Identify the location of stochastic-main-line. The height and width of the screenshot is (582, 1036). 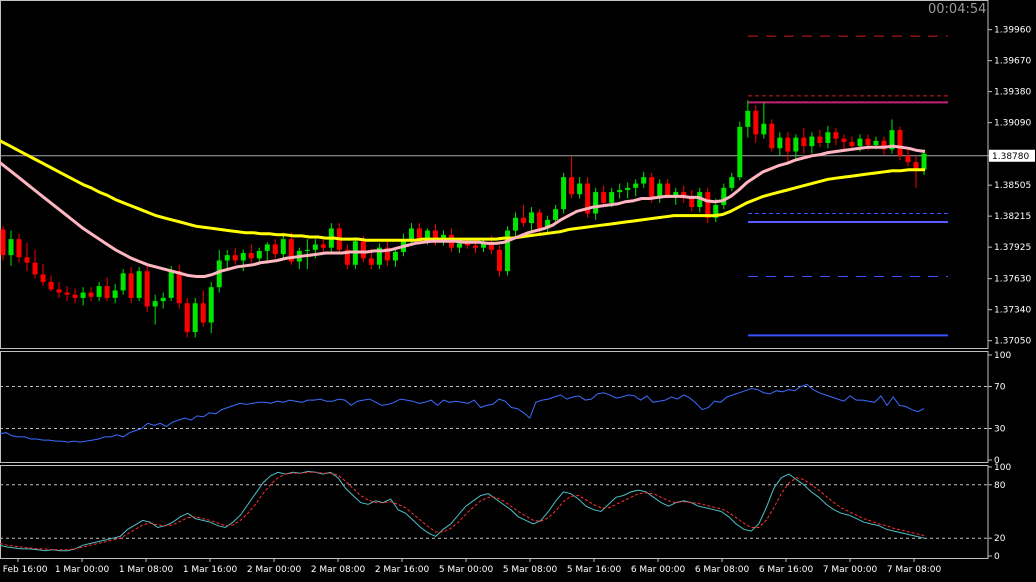
(462, 511).